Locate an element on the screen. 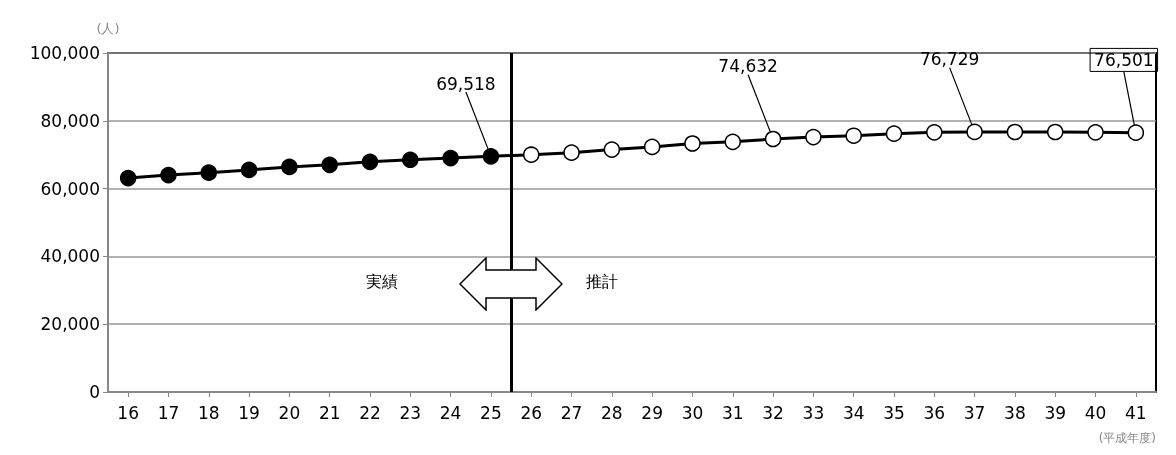  x-tick-label: 27 is located at coordinates (571, 412).